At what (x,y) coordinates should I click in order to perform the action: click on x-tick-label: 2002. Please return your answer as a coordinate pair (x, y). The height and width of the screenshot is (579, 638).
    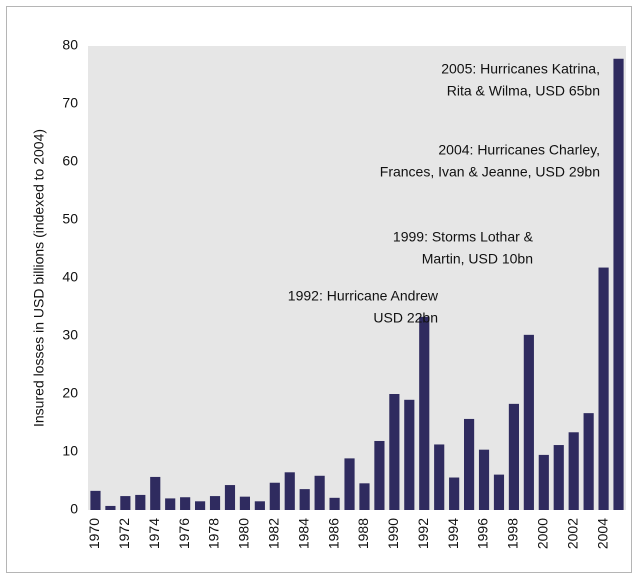
    Looking at the image, I should click on (572, 533).